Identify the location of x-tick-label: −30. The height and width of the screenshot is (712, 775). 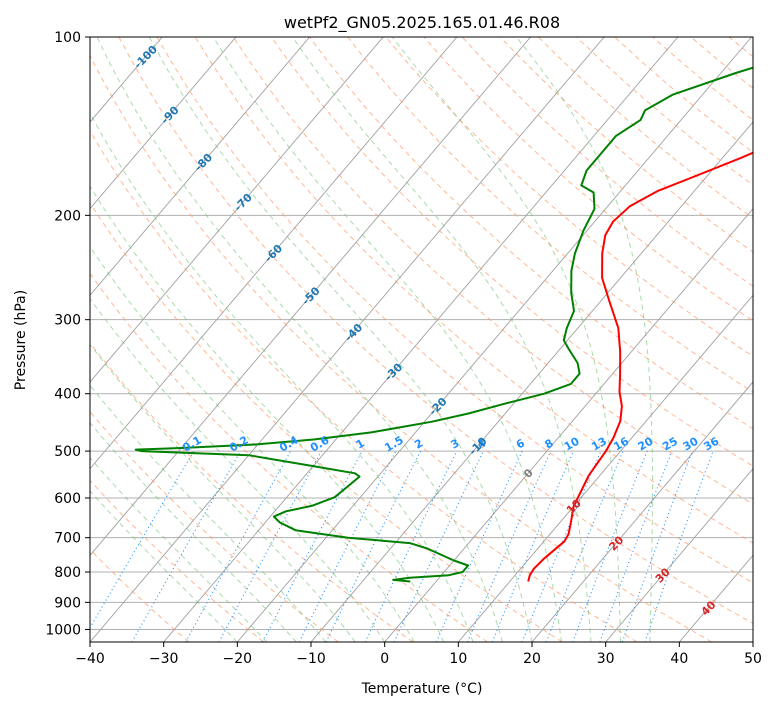
(164, 659).